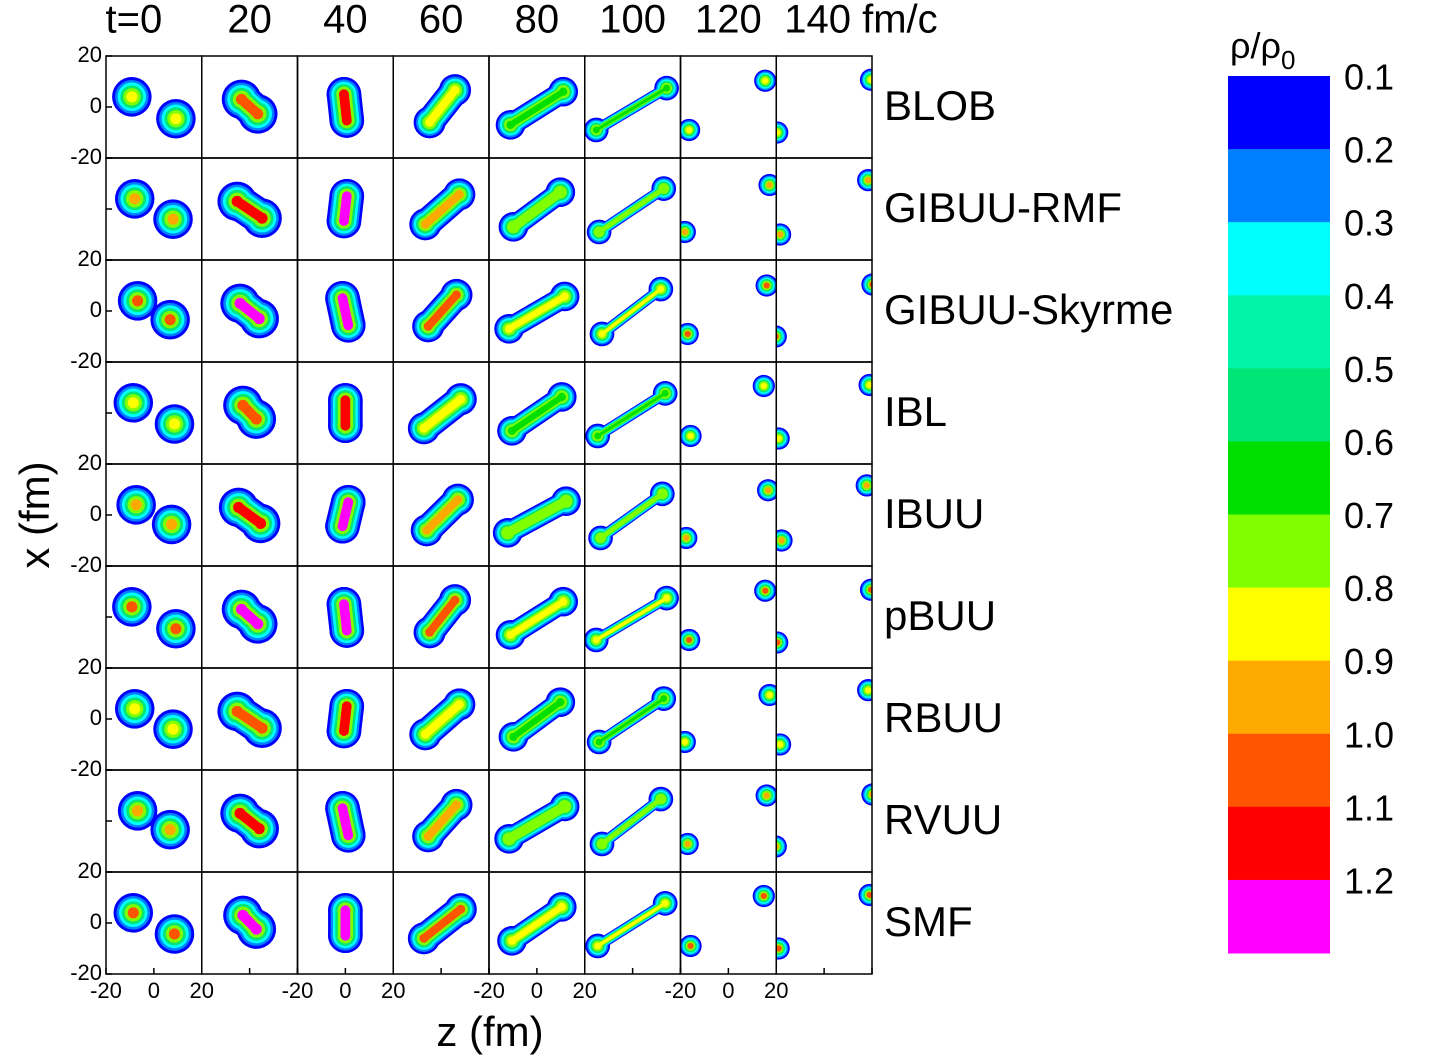 The width and height of the screenshot is (1439, 1064). Describe the element at coordinates (860, 21) in the screenshot. I see `column-label: 140 fm/c` at that location.